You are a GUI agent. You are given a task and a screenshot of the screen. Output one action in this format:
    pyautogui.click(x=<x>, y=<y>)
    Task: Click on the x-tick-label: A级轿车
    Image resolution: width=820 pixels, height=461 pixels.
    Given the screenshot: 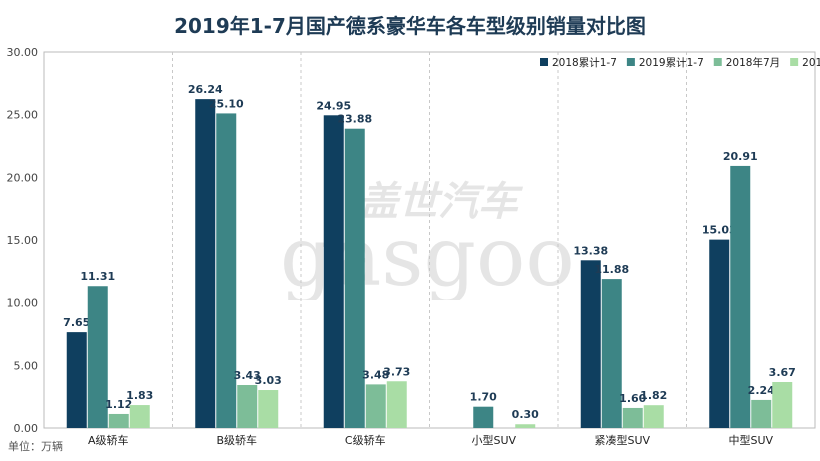 What is the action you would take?
    pyautogui.click(x=108, y=440)
    